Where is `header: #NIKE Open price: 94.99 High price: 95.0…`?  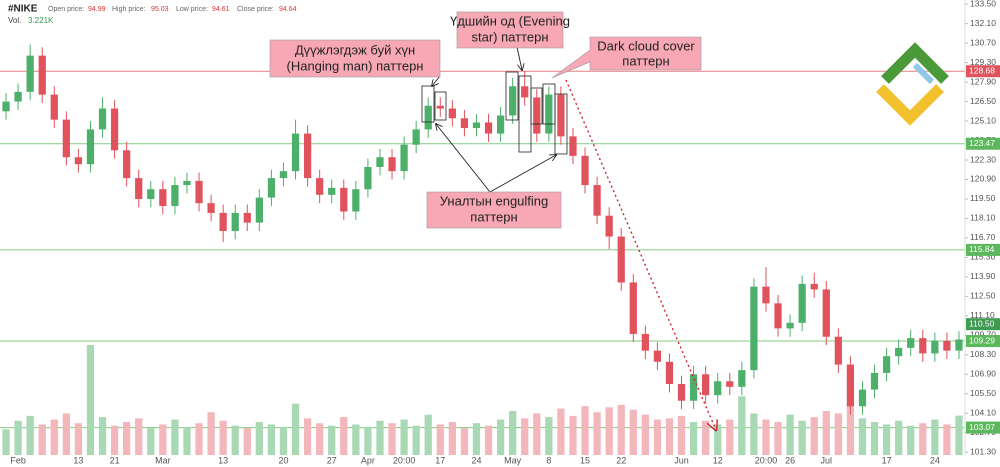 header: #NIKE Open price: 94.99 High price: 95.0… is located at coordinates (152, 14).